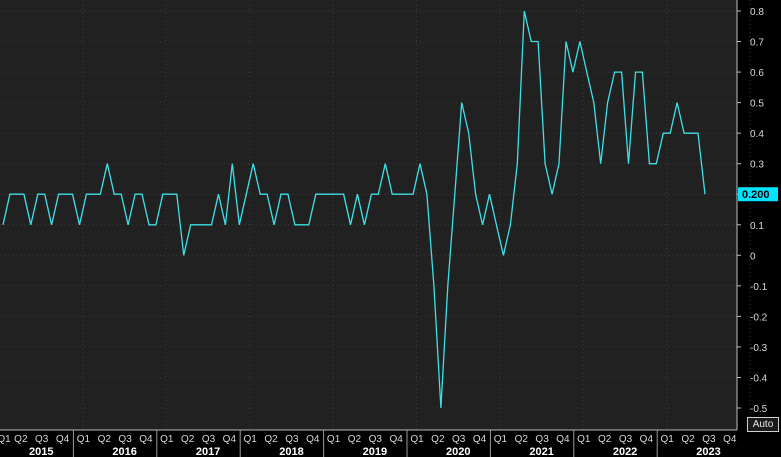  Describe the element at coordinates (757, 134) in the screenshot. I see `y-tick-label: 0.4` at that location.